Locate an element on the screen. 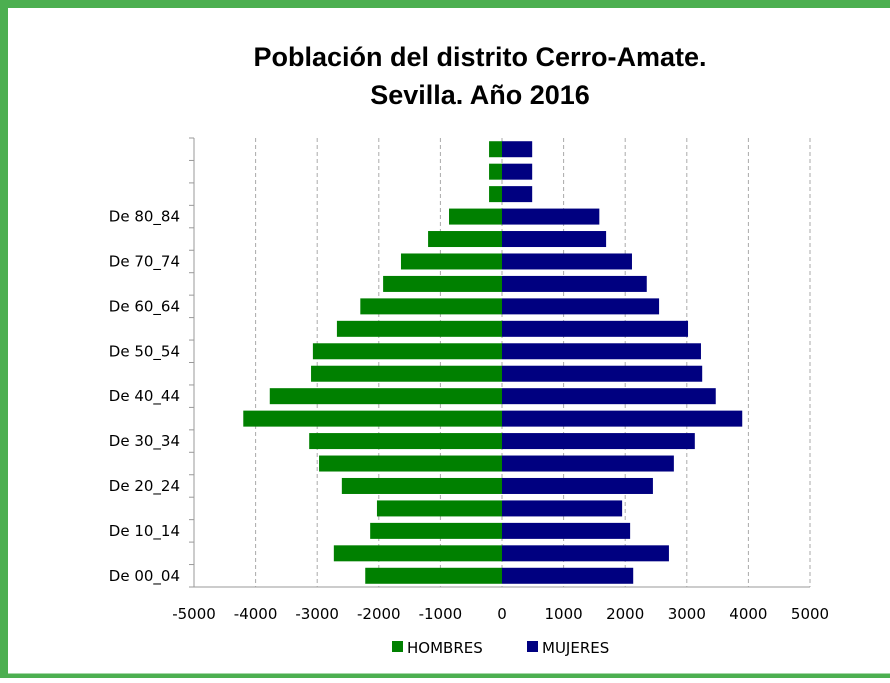 The width and height of the screenshot is (890, 683). x-tick-label: -1000 is located at coordinates (441, 614).